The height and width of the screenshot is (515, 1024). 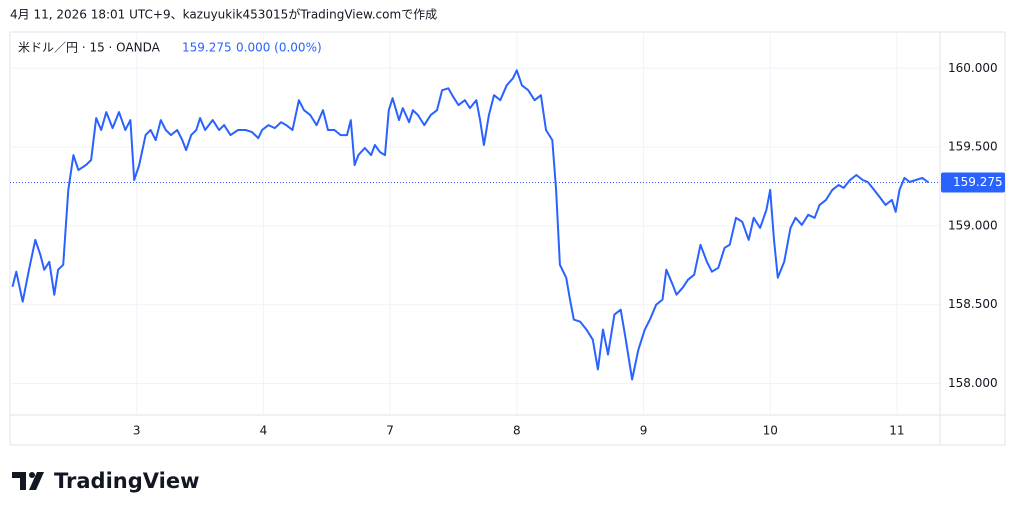 What do you see at coordinates (279, 48) in the screenshot?
I see `change: 0.000 (0.00%)` at bounding box center [279, 48].